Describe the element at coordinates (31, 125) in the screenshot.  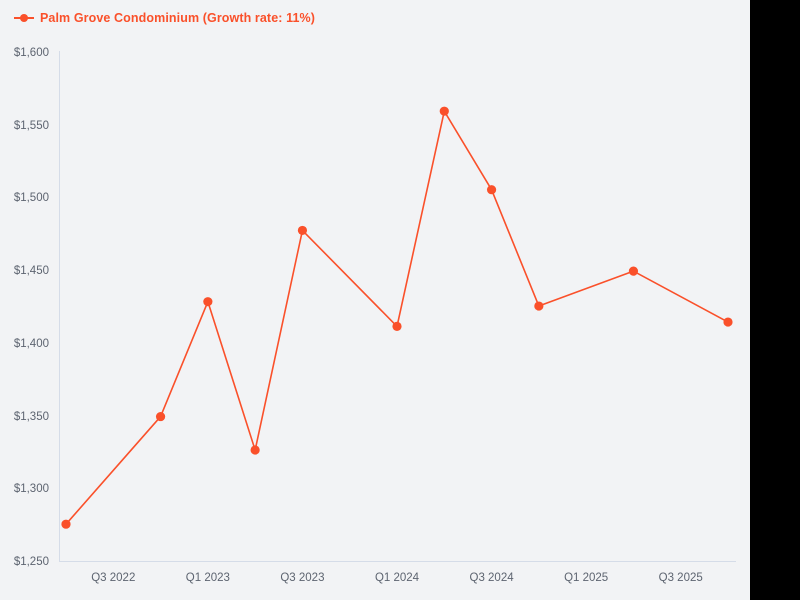
I see `y-tick-label: $1,550` at that location.